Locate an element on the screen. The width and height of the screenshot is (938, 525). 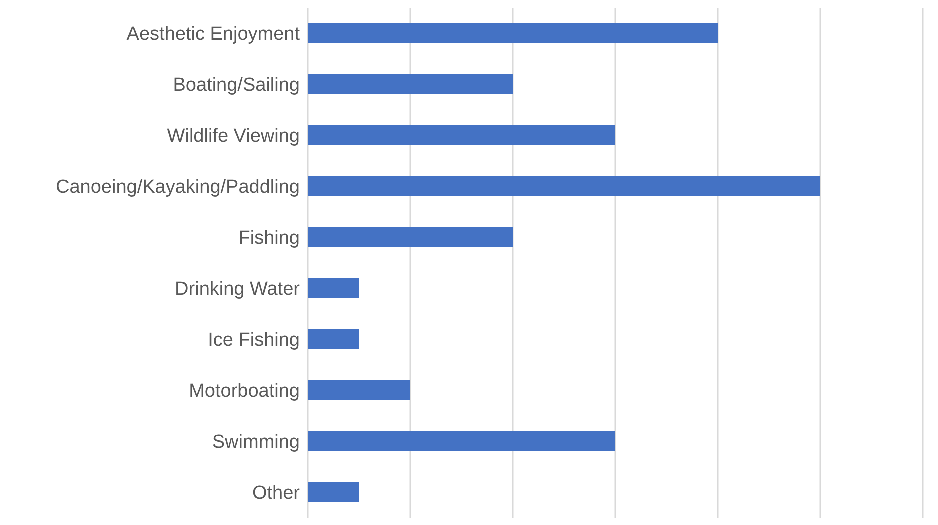
y-tick-label: Other is located at coordinates (276, 493).